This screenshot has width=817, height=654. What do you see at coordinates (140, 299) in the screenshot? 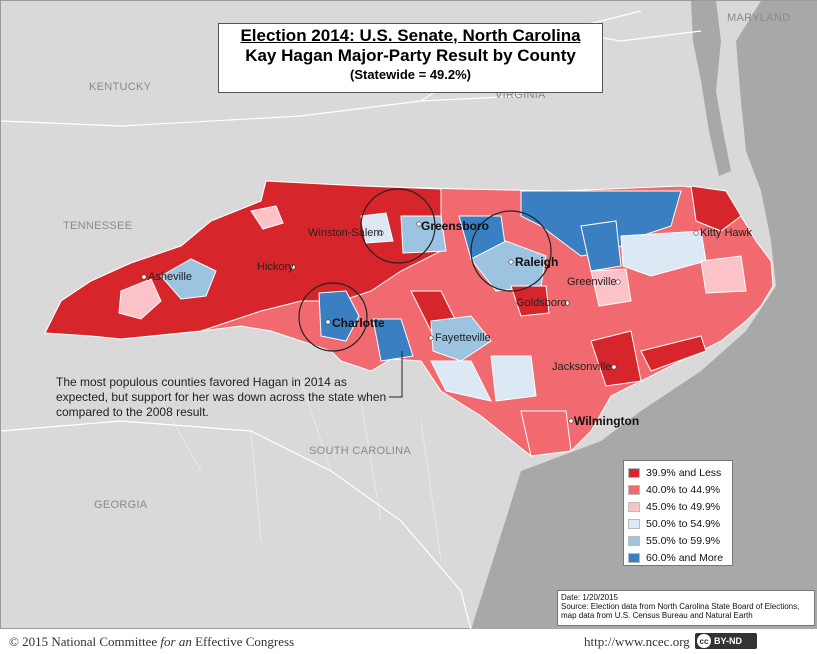
I see `county-sw` at bounding box center [140, 299].